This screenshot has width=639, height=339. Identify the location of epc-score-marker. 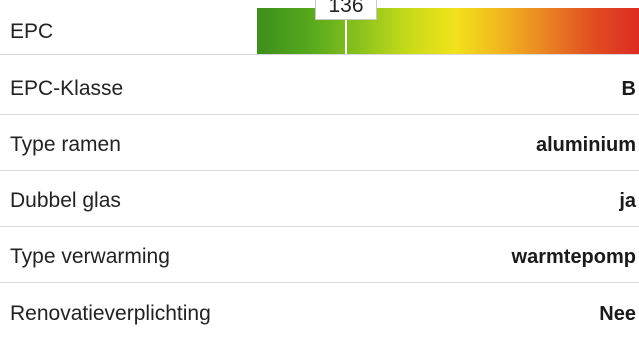
(346, 27).